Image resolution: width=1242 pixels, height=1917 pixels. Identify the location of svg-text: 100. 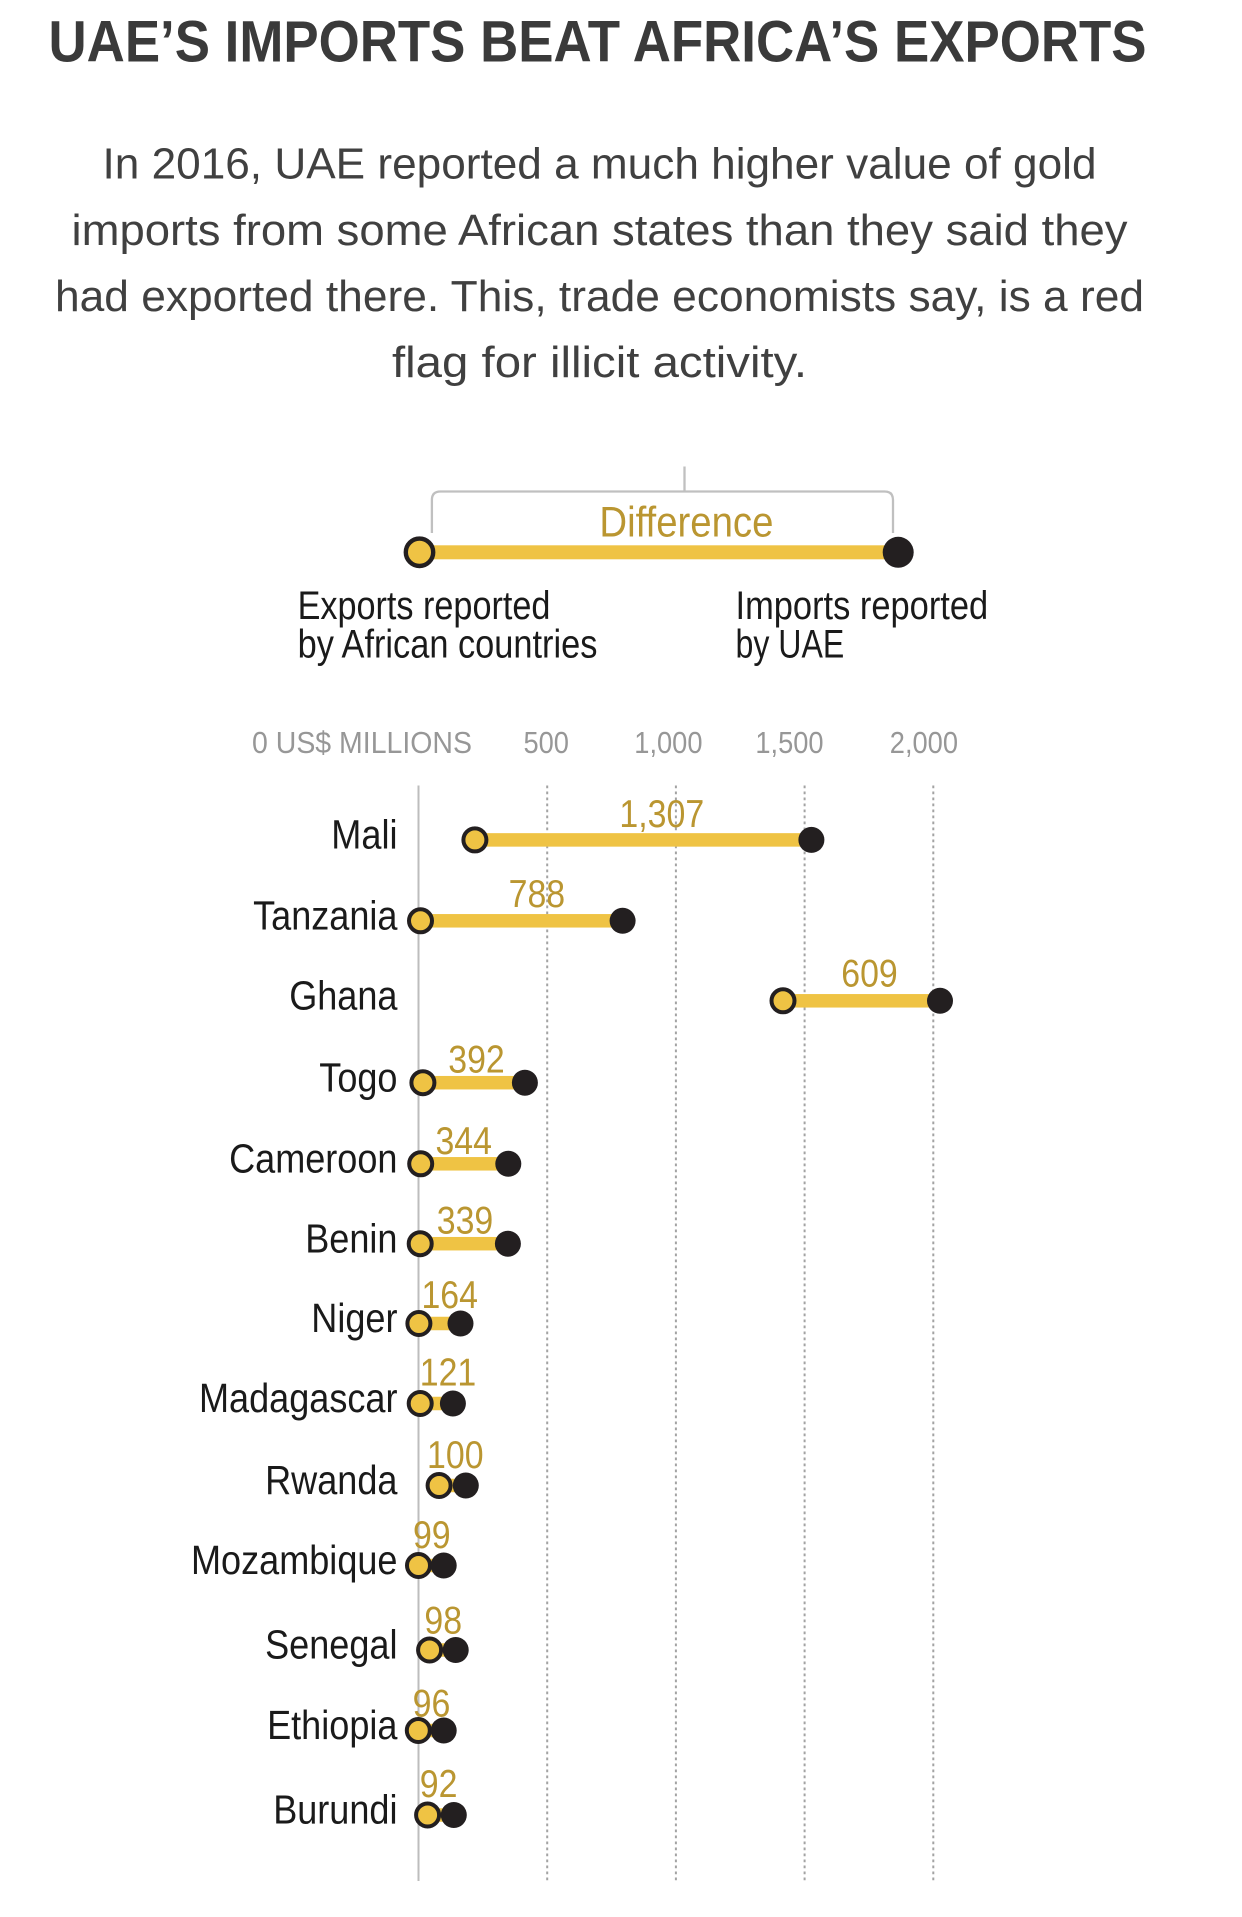
(455, 1455).